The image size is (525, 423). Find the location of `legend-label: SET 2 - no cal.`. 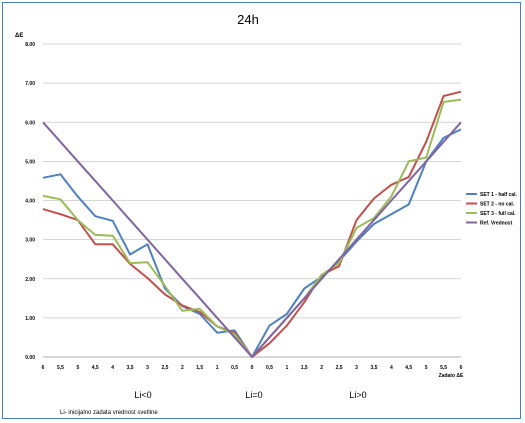

legend-label: SET 2 - no cal. is located at coordinates (497, 205).